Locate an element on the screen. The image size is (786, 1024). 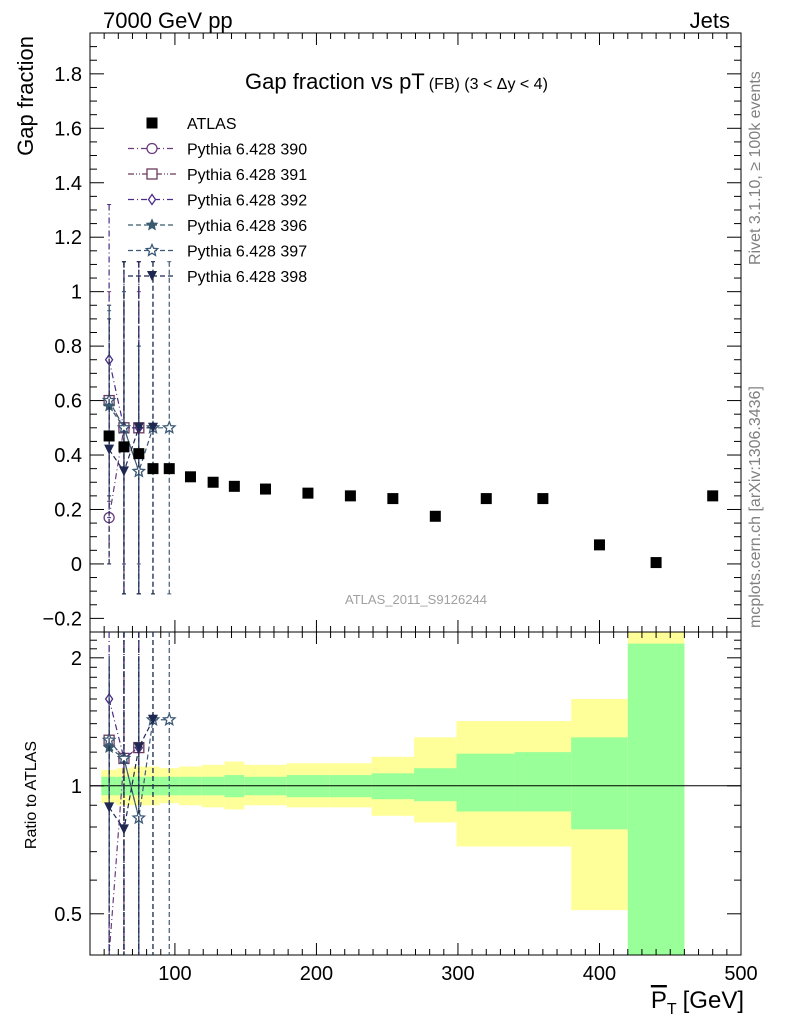
x-axis-label: PT [GeV] is located at coordinates (697, 1002).